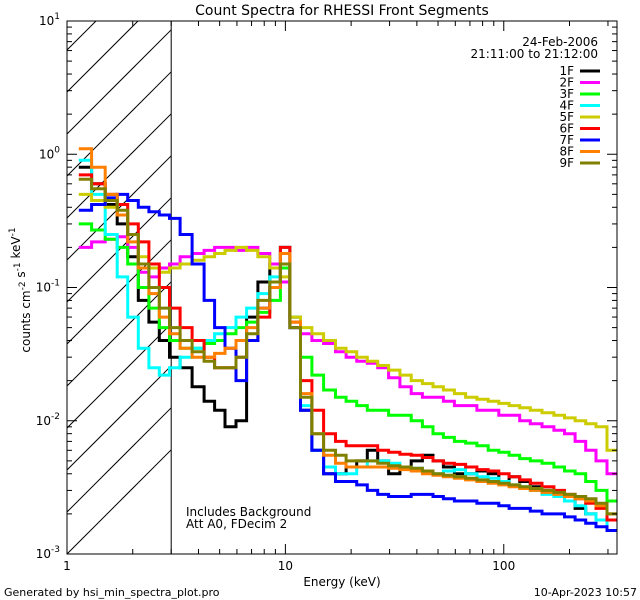  What do you see at coordinates (67, 566) in the screenshot?
I see `x-tick-label: 1` at bounding box center [67, 566].